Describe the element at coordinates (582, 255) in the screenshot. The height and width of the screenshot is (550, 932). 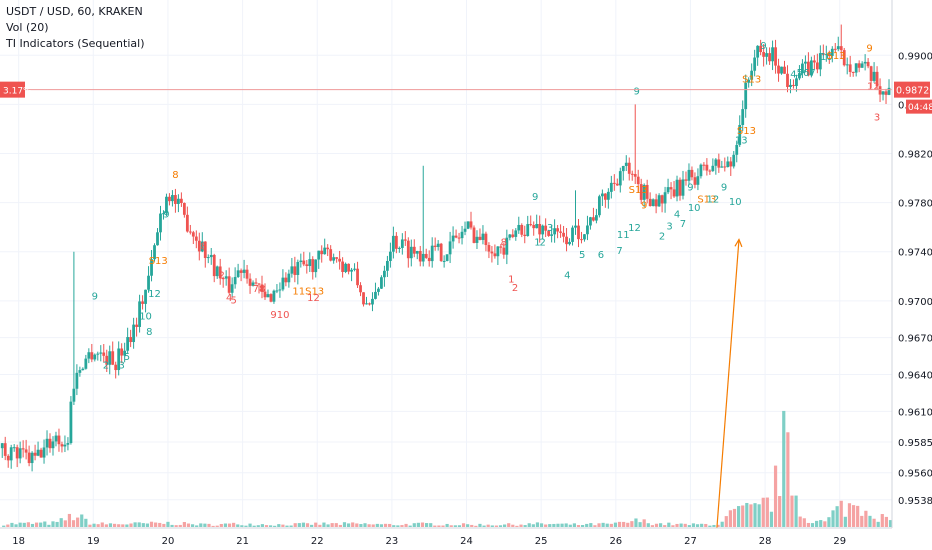
I see `sequential-count-label: 5` at that location.